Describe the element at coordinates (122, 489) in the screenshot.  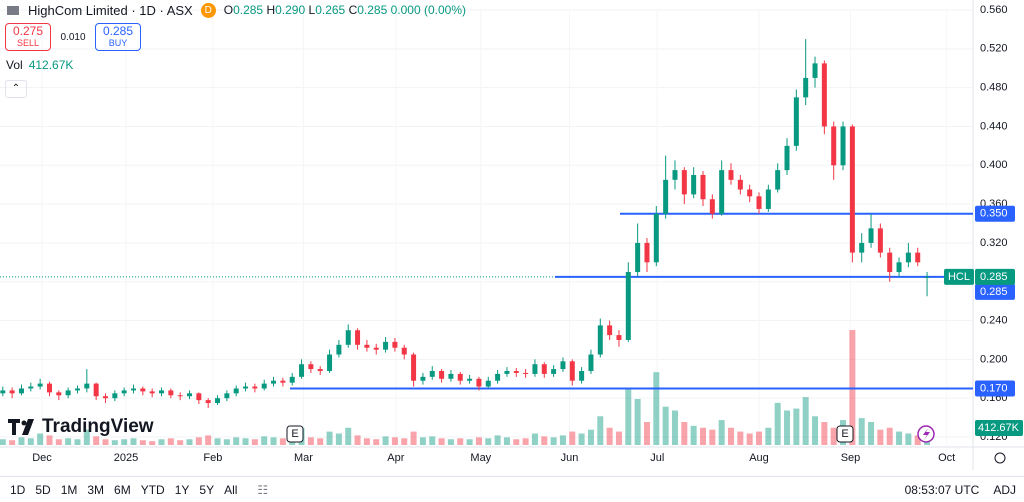
I see `range-button: 6M` at that location.